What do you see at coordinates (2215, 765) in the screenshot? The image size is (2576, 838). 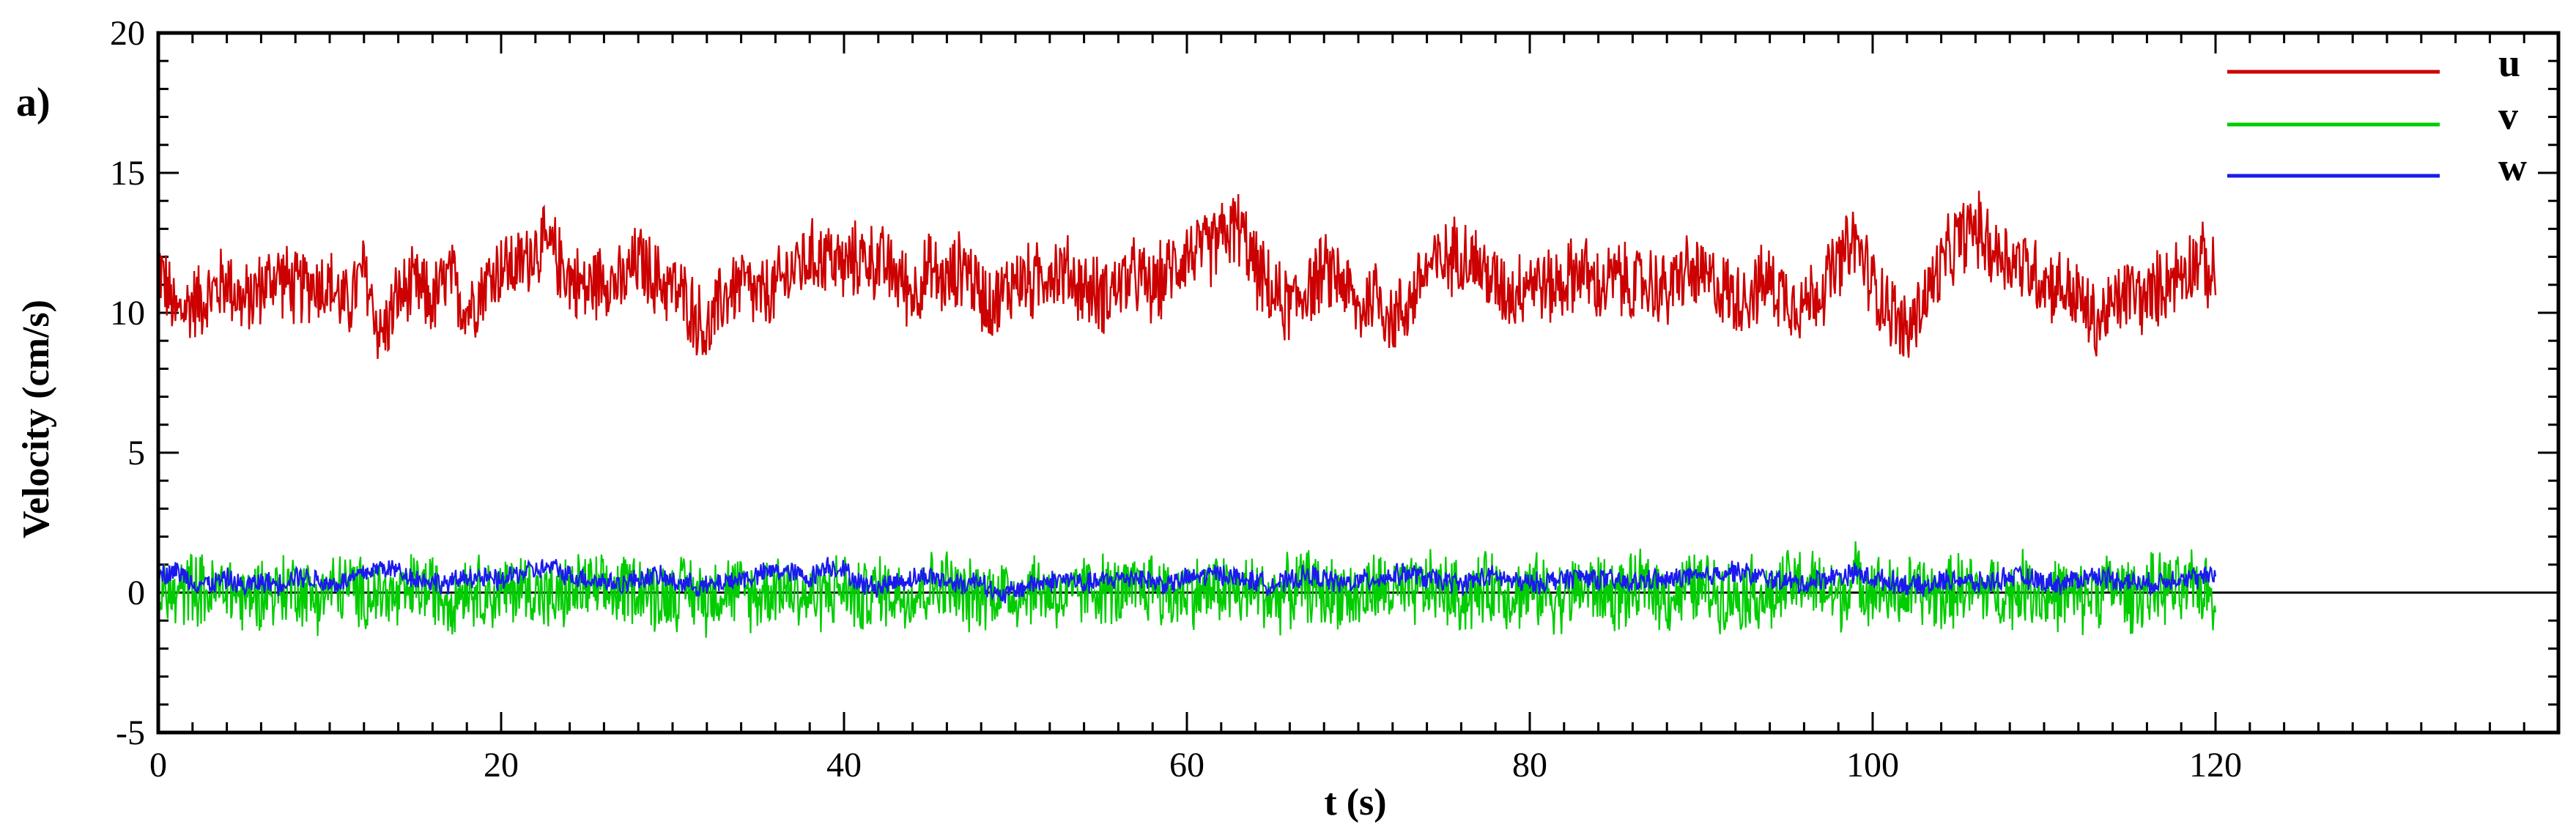 I see `x-tick-label: 120` at bounding box center [2215, 765].